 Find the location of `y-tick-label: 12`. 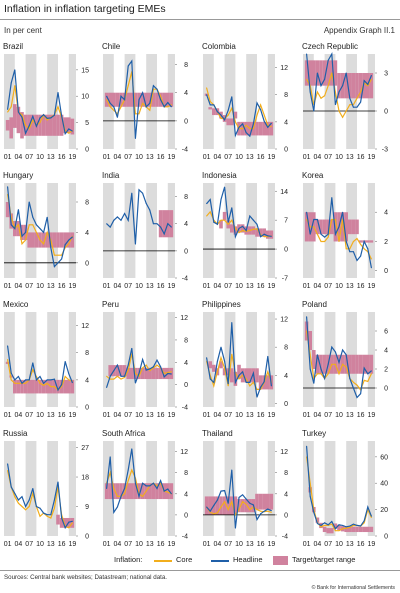

y-tick-label: 12 is located at coordinates (85, 326).